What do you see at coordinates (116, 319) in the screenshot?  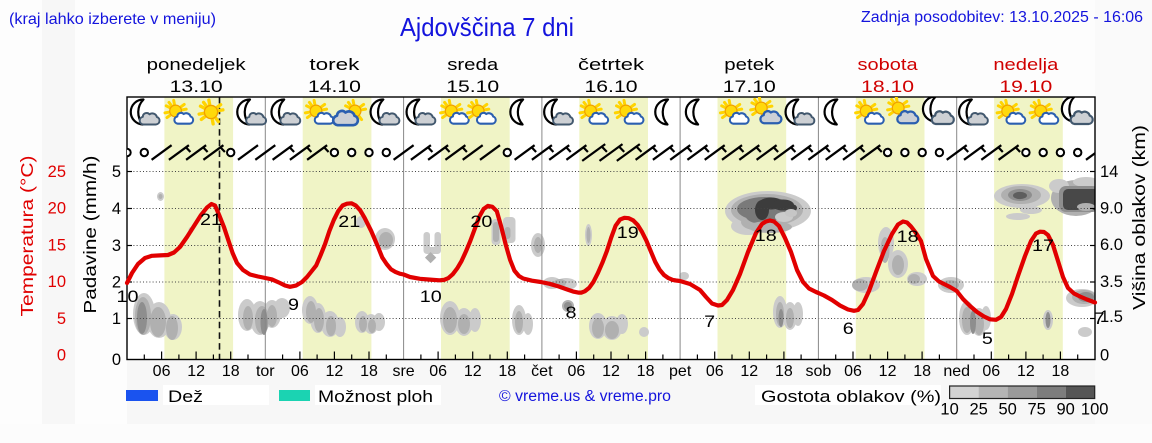 I see `svg-text: 1` at bounding box center [116, 319].